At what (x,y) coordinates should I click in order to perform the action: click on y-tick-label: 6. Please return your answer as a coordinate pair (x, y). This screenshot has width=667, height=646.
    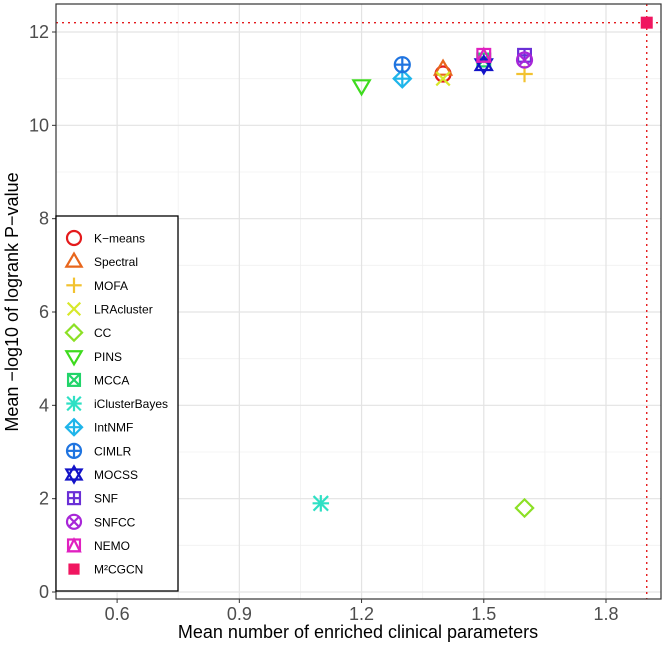
    Looking at the image, I should click on (44, 312).